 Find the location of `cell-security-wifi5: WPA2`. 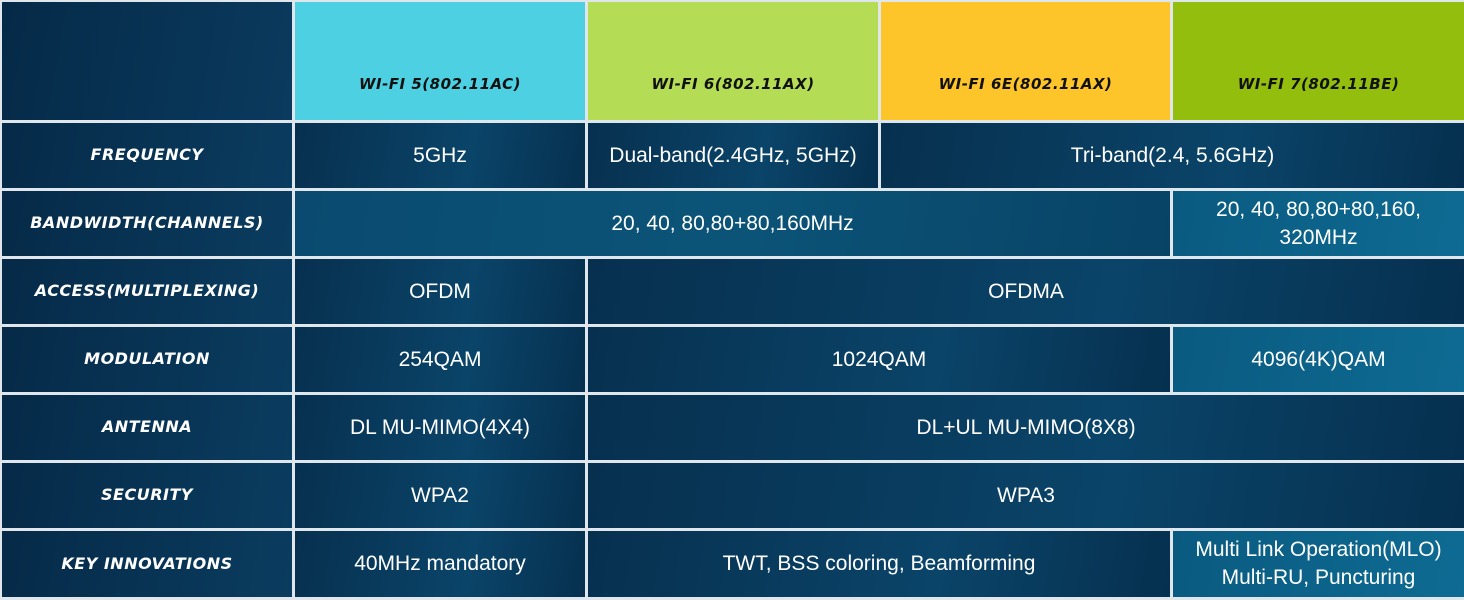

cell-security-wifi5: WPA2 is located at coordinates (440, 495).